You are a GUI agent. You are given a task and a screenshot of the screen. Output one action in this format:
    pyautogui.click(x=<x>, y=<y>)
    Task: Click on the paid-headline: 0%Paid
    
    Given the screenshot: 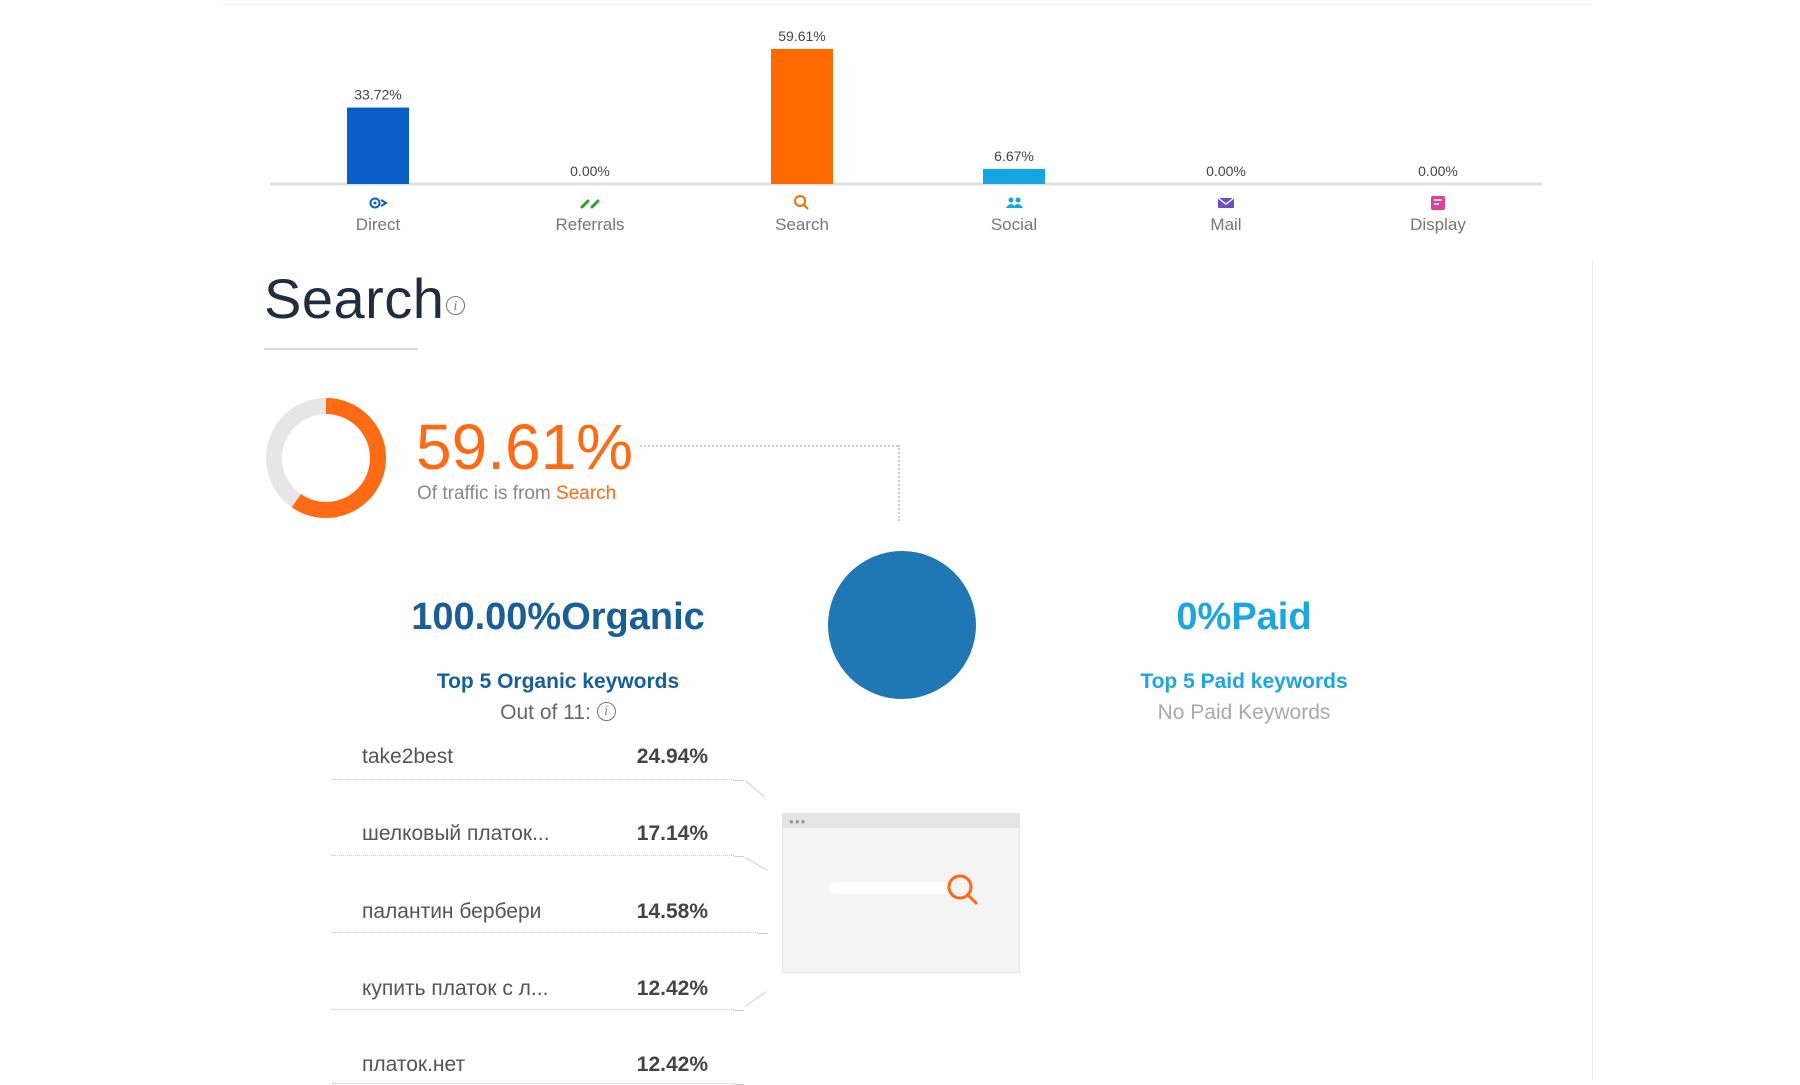 What is the action you would take?
    pyautogui.click(x=1244, y=617)
    